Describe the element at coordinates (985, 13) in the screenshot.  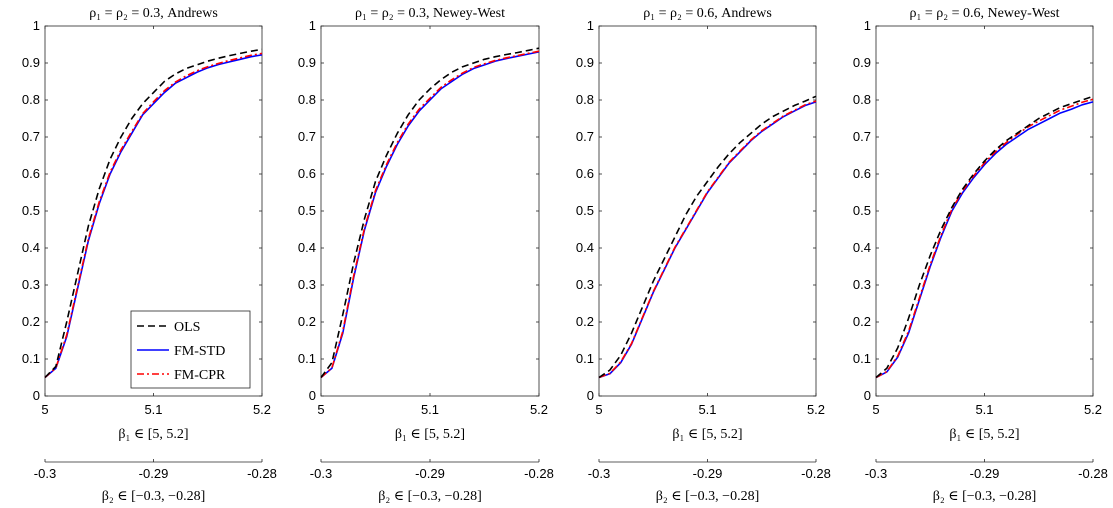
I see `chart-title: ρ₁ = ρ₂ = 0.6, Newey-West` at that location.